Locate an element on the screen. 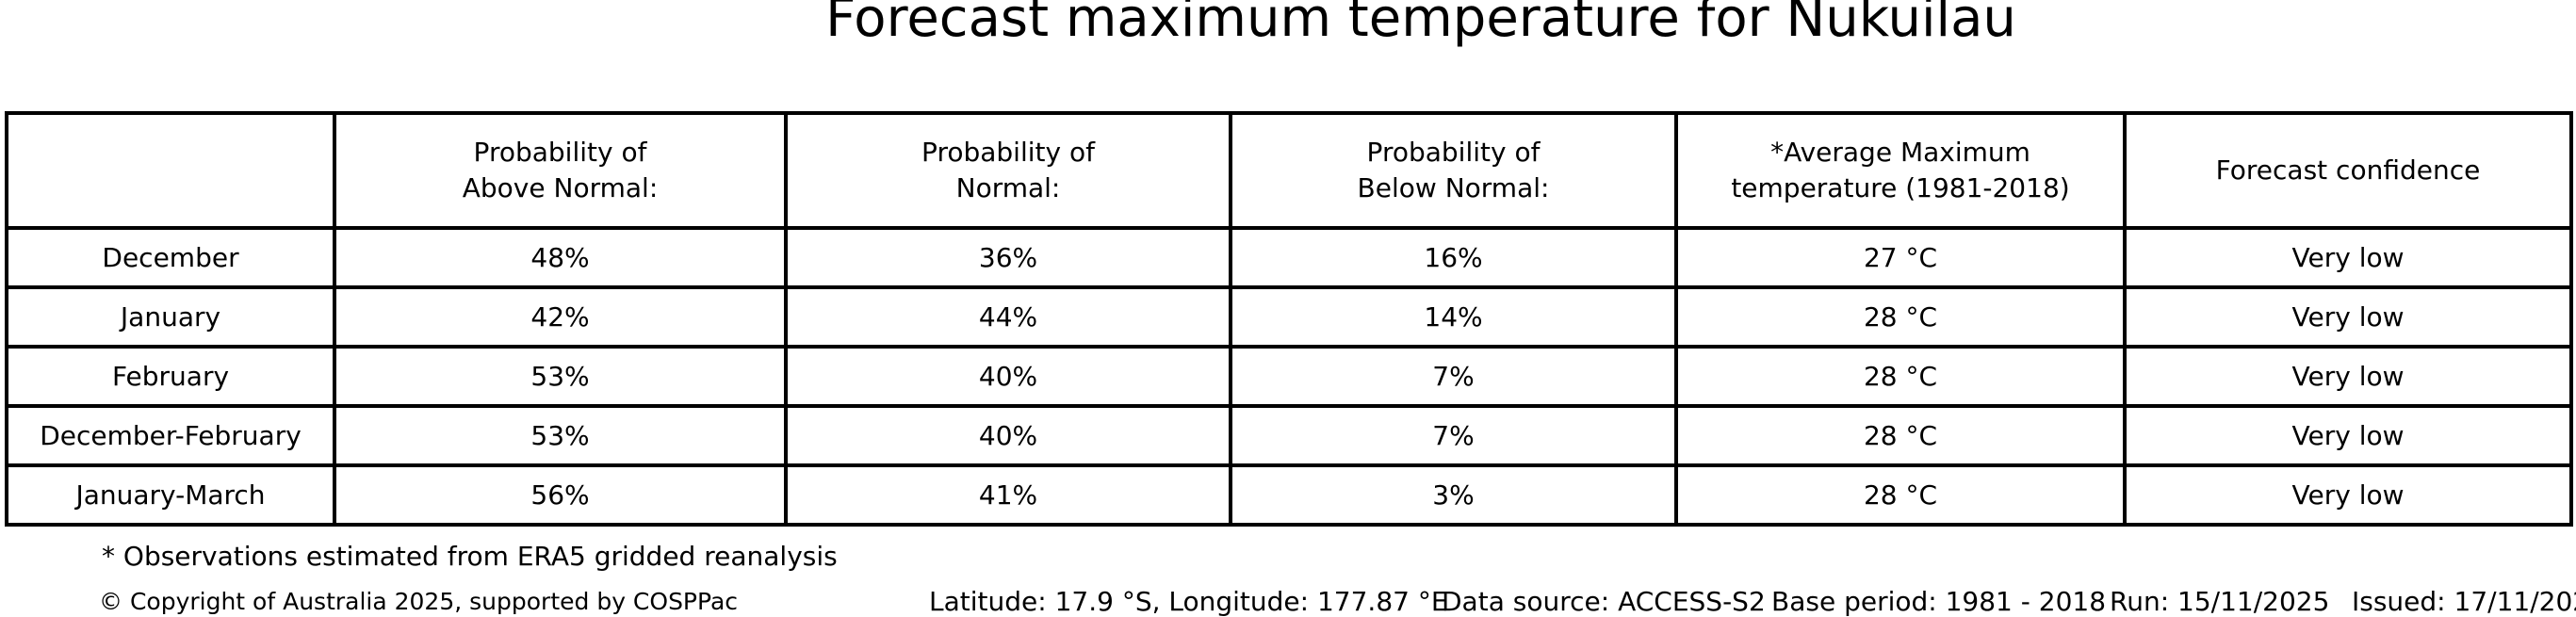 The width and height of the screenshot is (2576, 617). data-source-text: Data source: ACCESS-S2 is located at coordinates (1604, 601).